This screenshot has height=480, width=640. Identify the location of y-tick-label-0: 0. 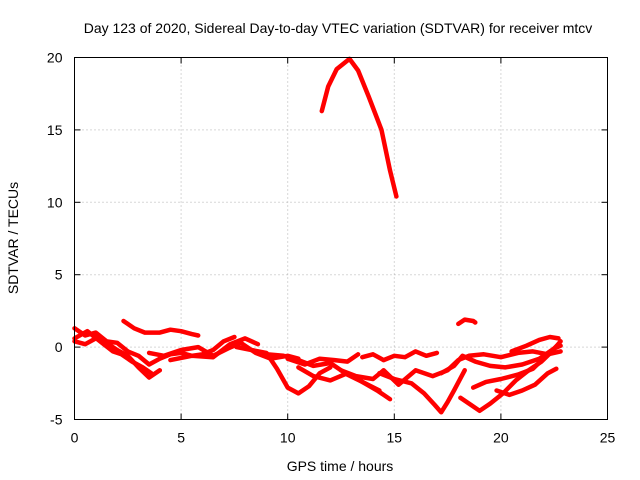
(59, 347).